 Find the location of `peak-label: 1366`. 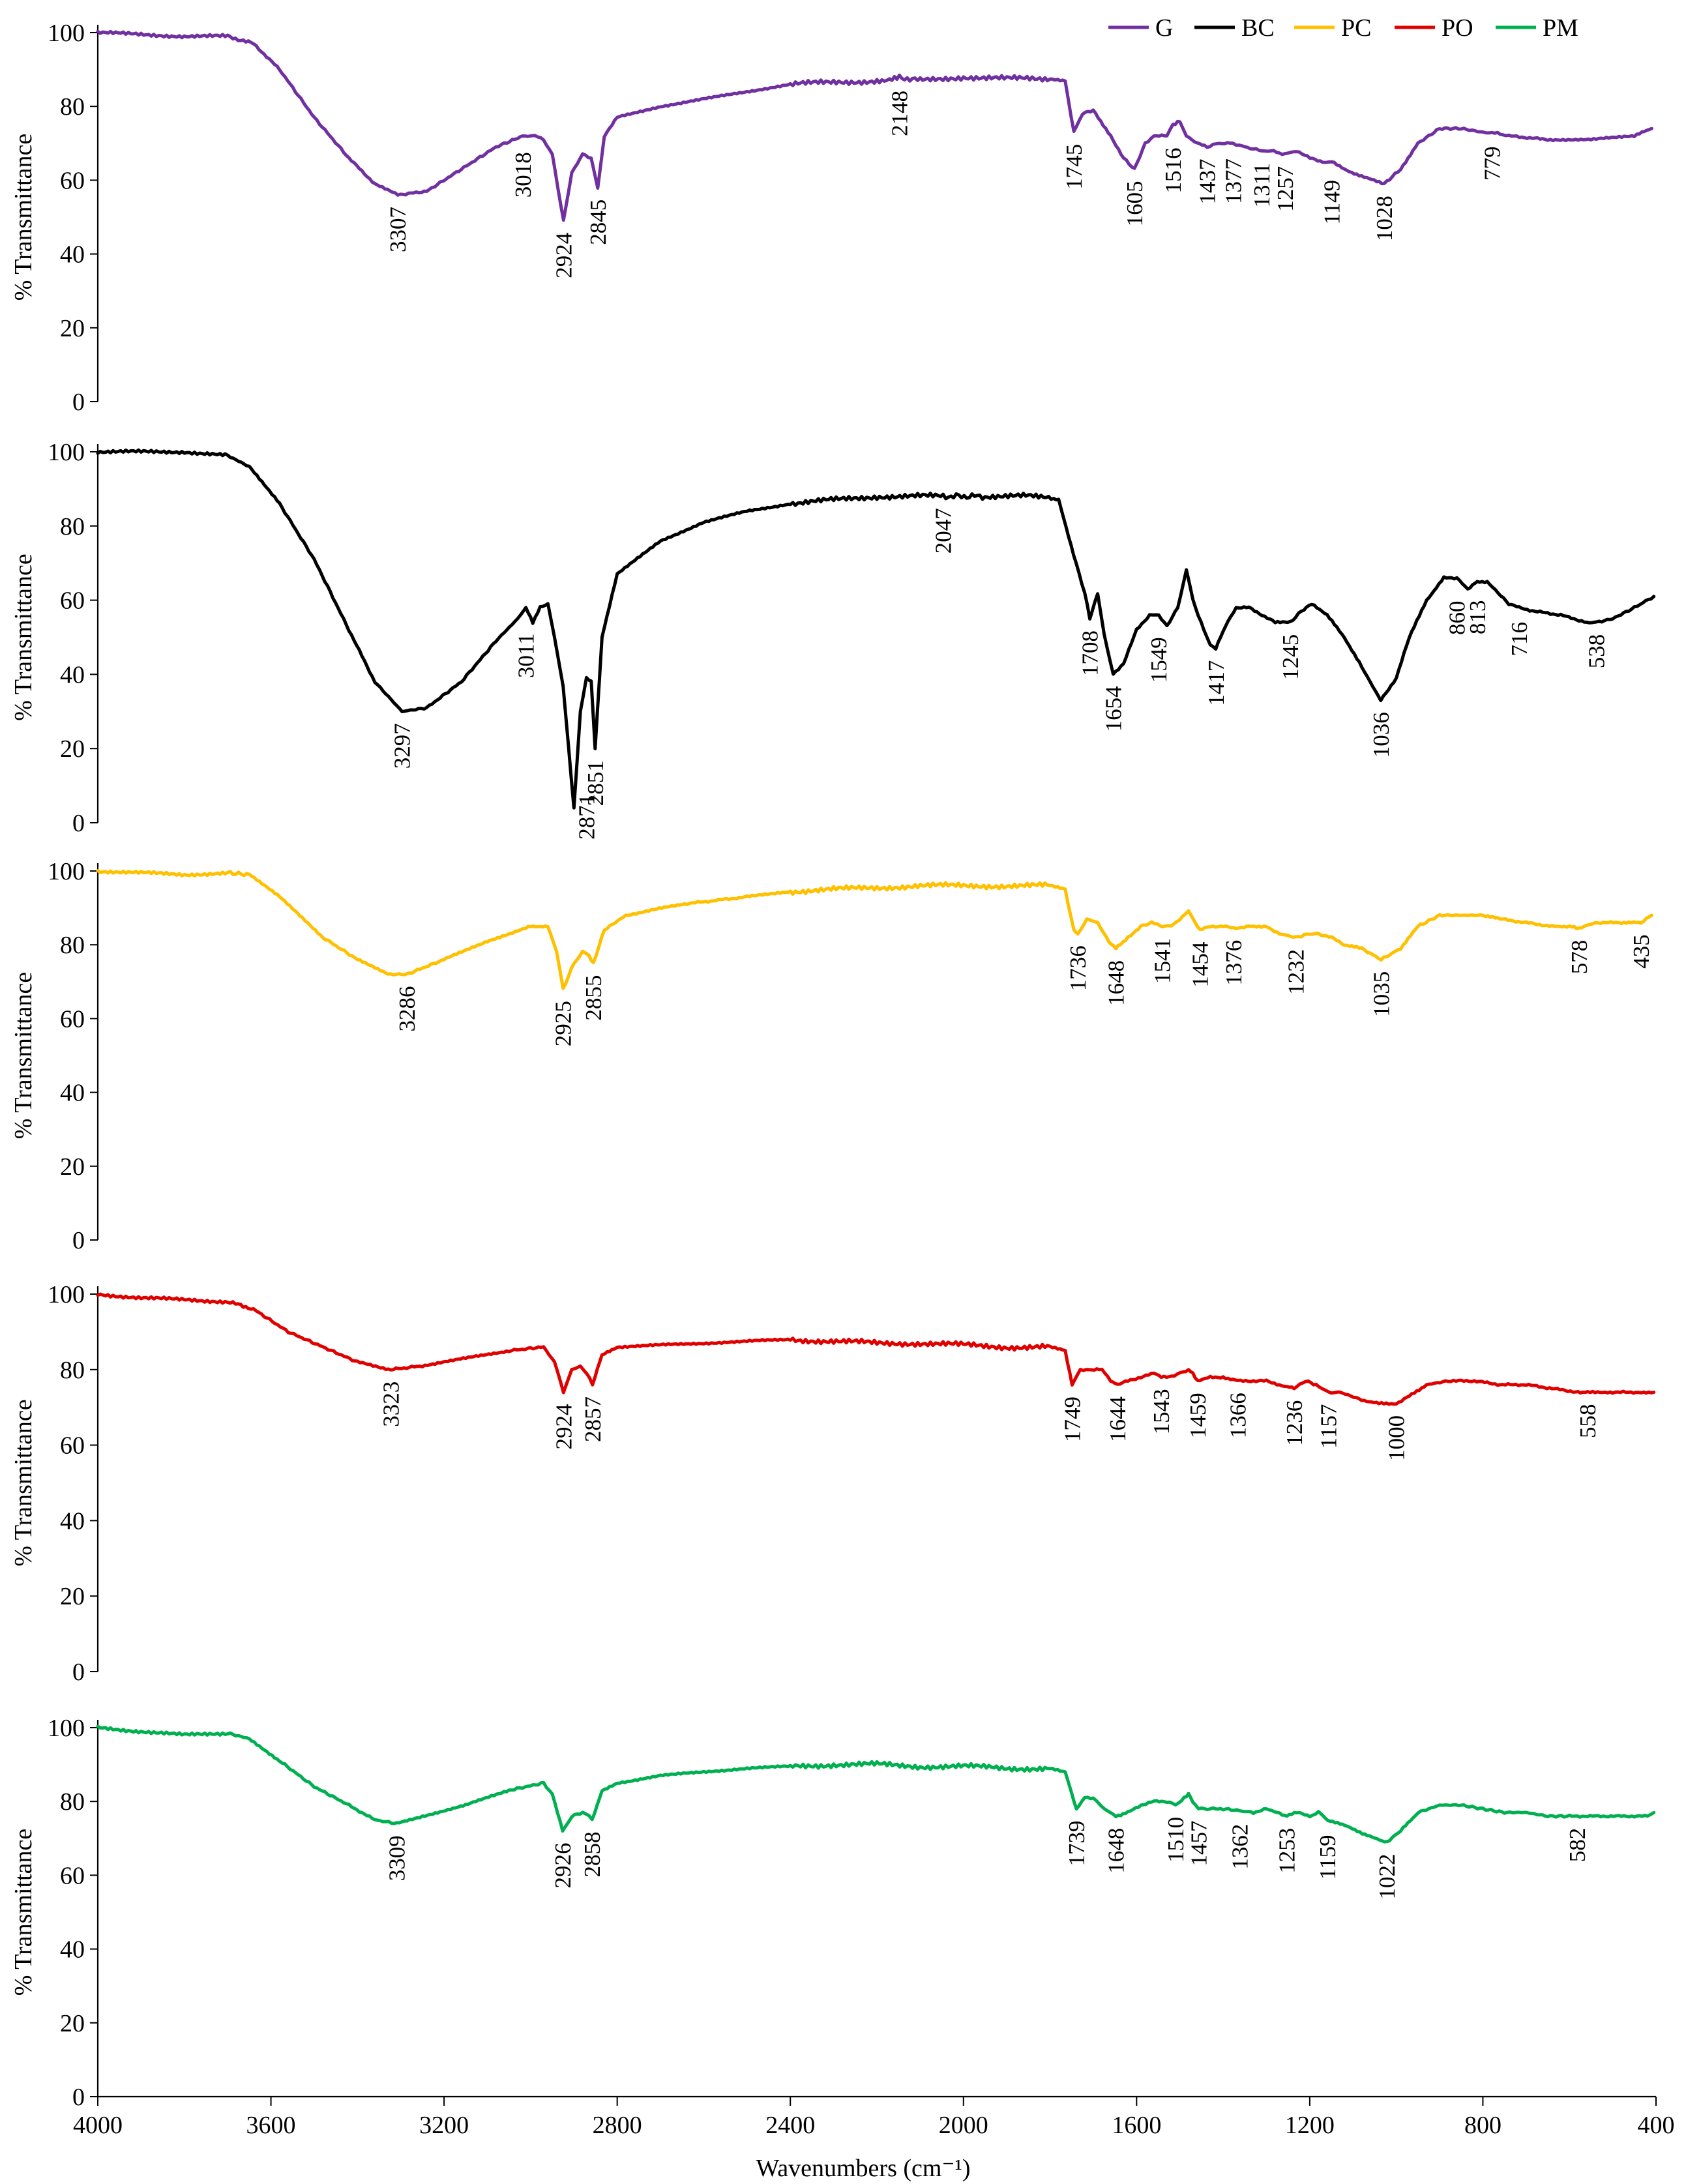

peak-label: 1366 is located at coordinates (1239, 1416).